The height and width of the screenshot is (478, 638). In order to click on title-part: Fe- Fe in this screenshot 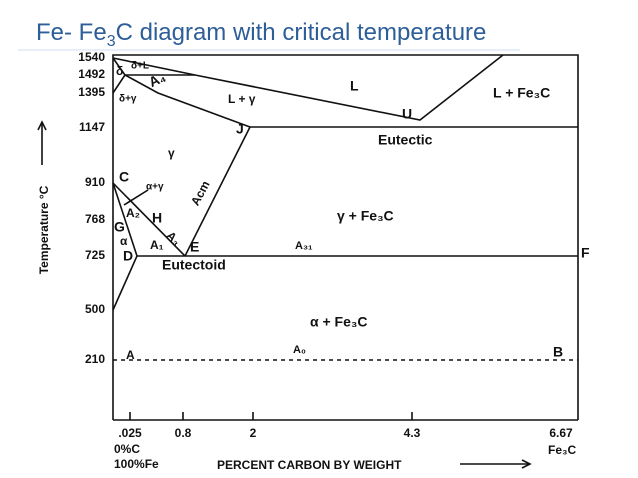, I will do `click(71, 32)`.